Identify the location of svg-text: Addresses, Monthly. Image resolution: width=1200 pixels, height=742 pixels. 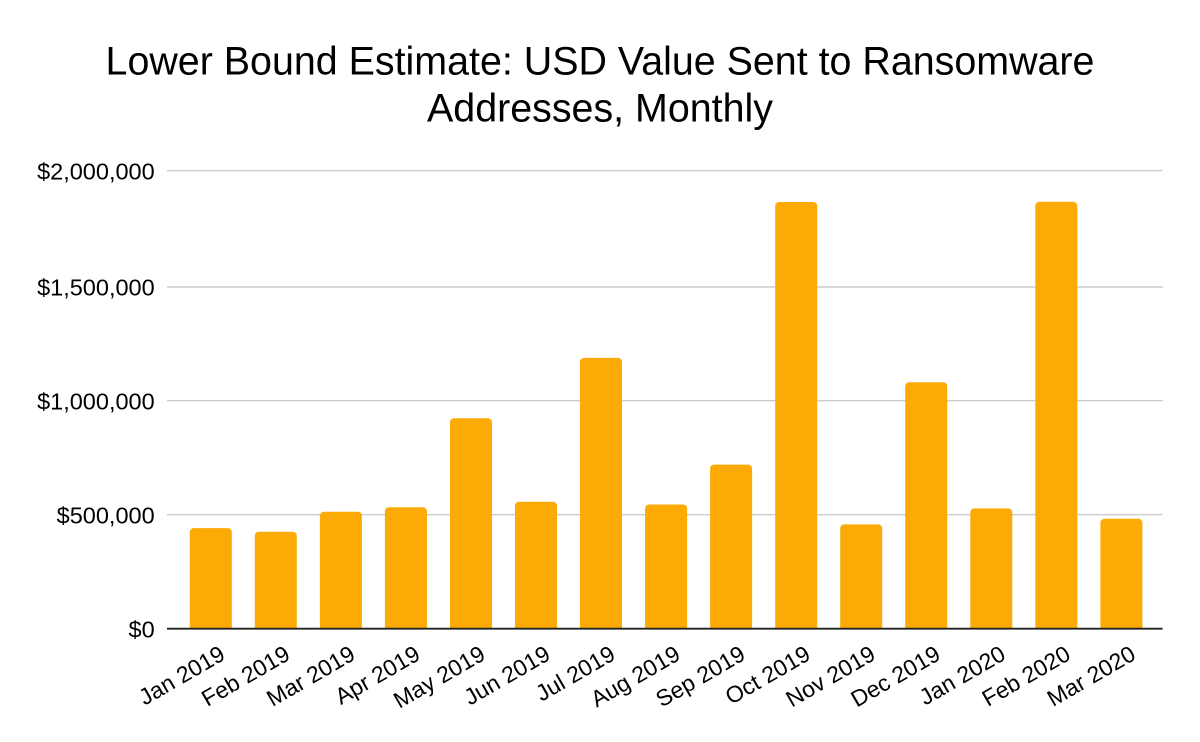
(600, 109).